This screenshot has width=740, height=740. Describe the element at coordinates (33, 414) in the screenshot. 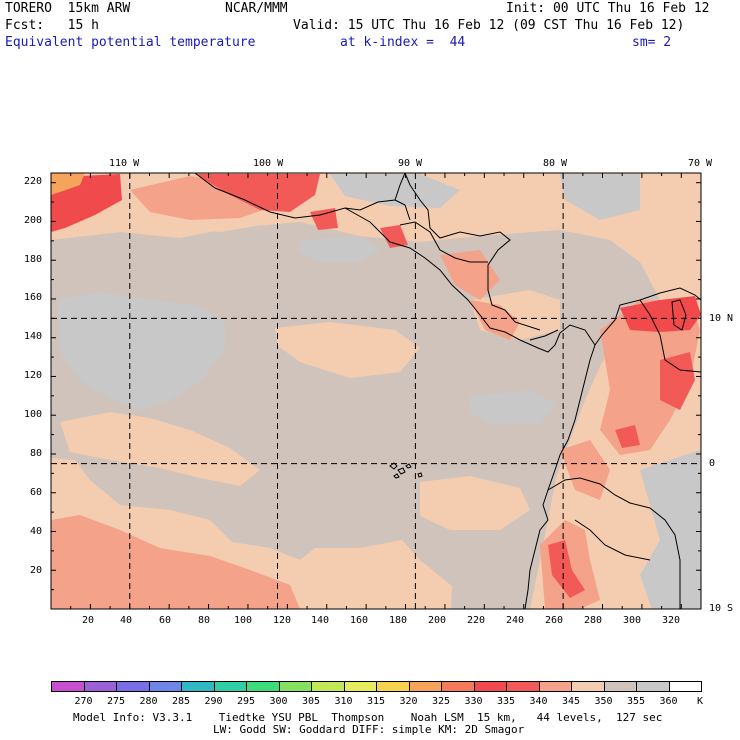

I see `y-tick-label: 100` at that location.